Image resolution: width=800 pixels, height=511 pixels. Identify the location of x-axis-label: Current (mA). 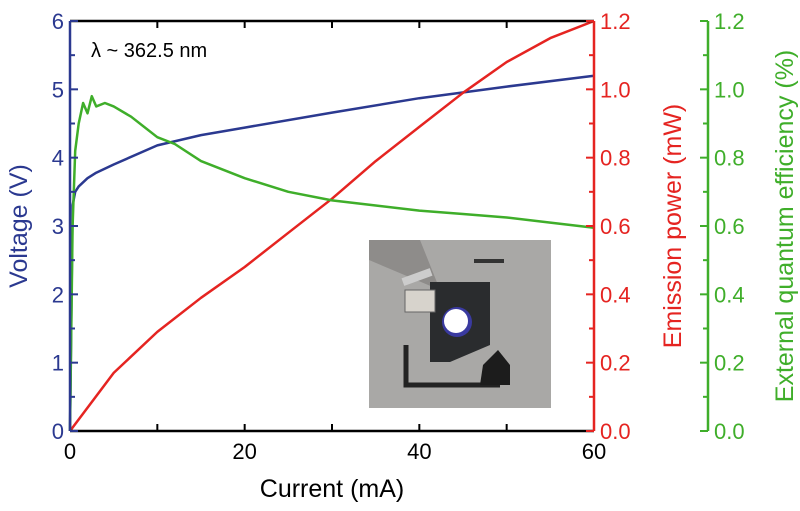
(332, 489).